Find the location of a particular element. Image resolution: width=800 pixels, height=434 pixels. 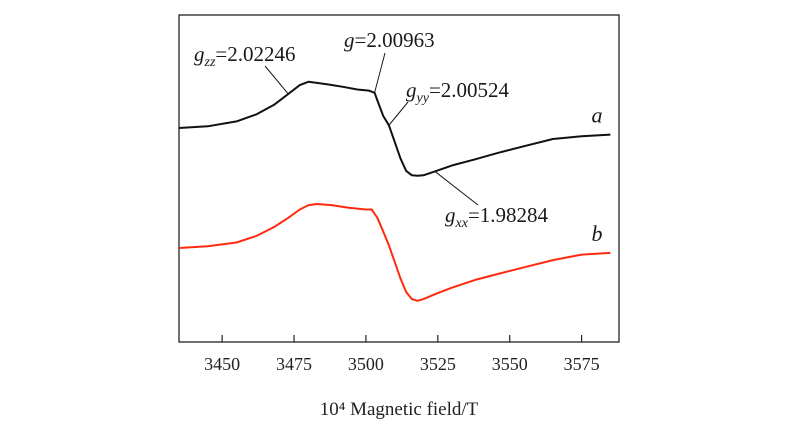

x-tick-label: 3550 is located at coordinates (510, 364).